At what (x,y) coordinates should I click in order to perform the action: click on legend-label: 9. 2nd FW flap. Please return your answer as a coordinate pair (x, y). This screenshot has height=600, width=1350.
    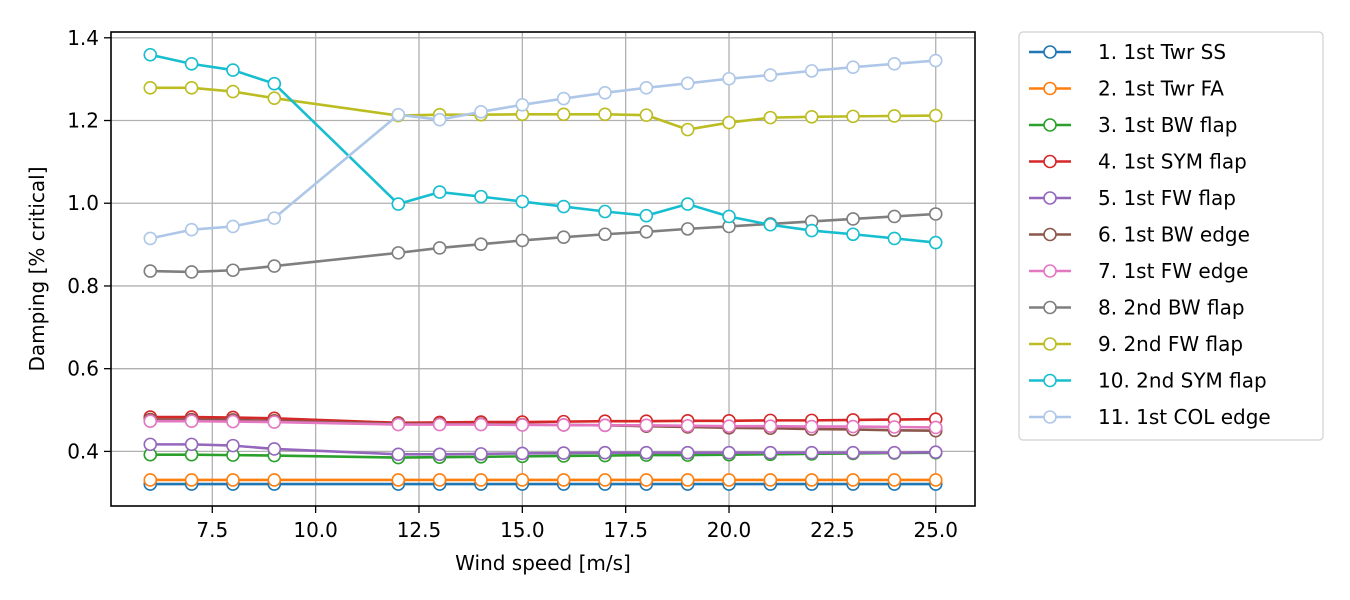
    Looking at the image, I should click on (1170, 344).